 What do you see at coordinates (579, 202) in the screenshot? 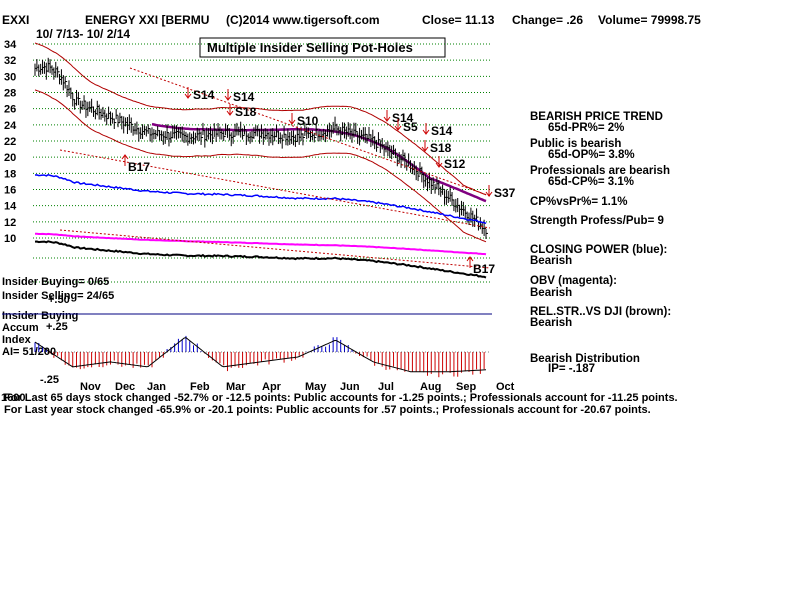
I see `status-line: CP%vsPr%= 1.1%` at bounding box center [579, 202].